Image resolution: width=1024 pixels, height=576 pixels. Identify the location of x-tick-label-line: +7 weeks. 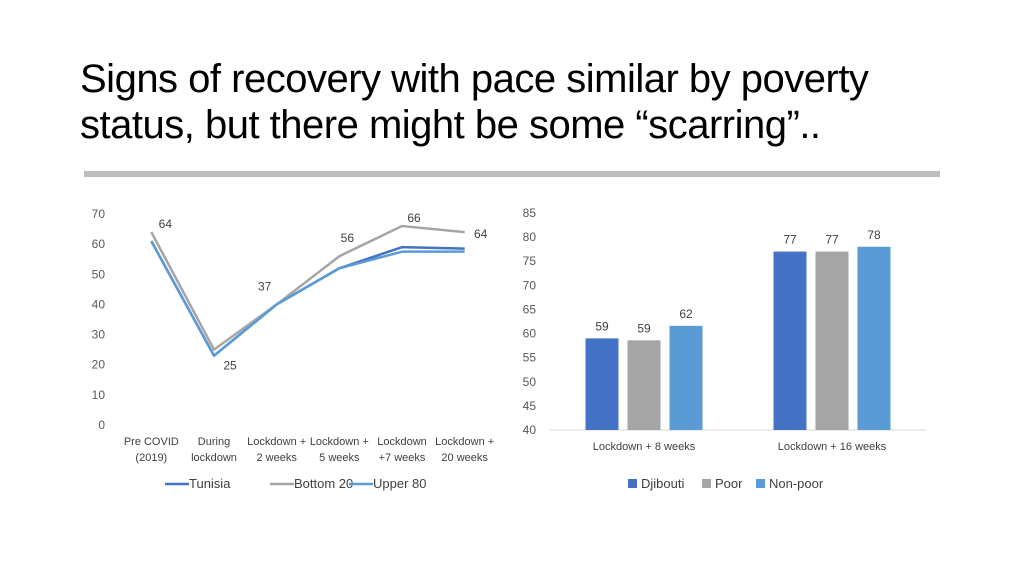
(402, 458).